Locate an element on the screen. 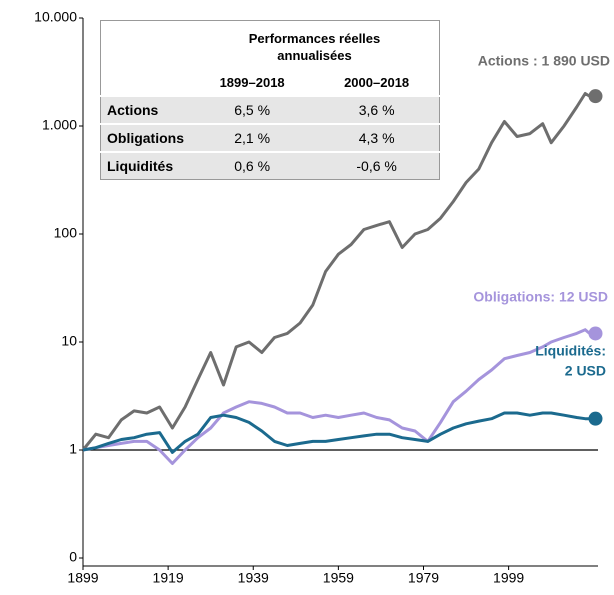  table-row: Actions 6,5 % 3,6 % is located at coordinates (270, 109).